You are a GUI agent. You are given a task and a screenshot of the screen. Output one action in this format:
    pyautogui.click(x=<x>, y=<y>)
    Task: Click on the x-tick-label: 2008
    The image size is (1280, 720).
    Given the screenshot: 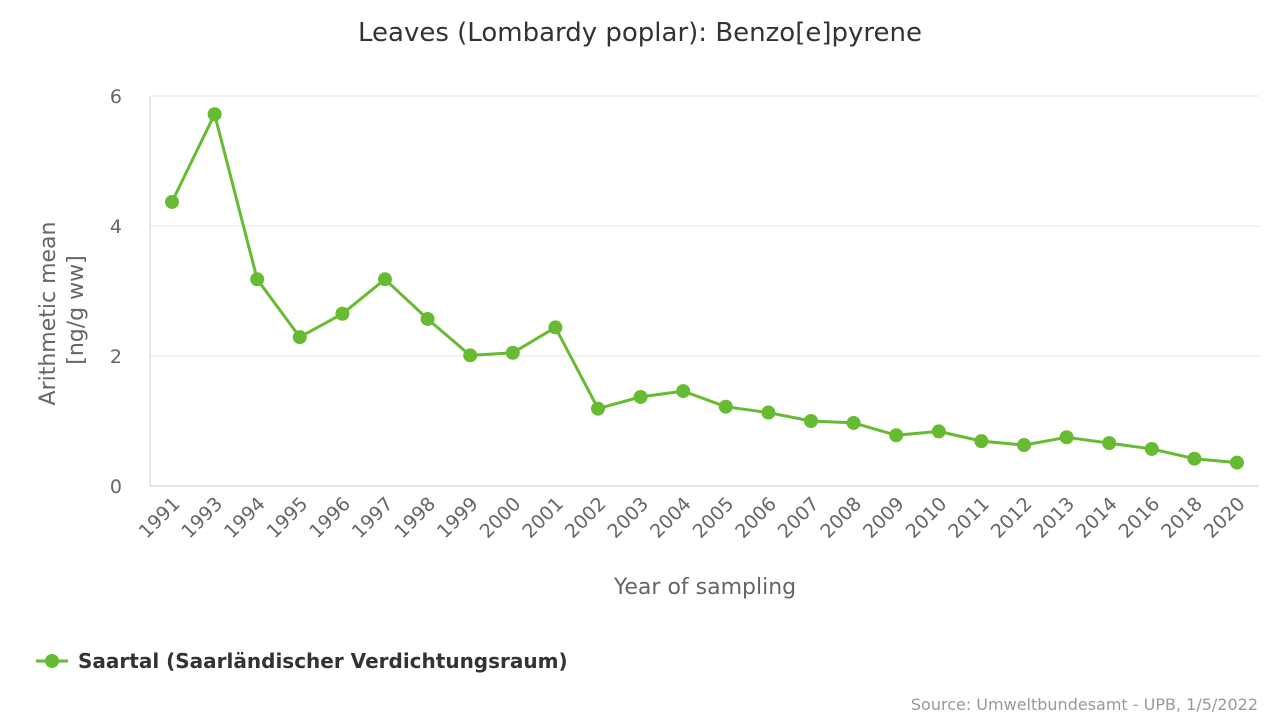 What is the action you would take?
    pyautogui.click(x=841, y=518)
    